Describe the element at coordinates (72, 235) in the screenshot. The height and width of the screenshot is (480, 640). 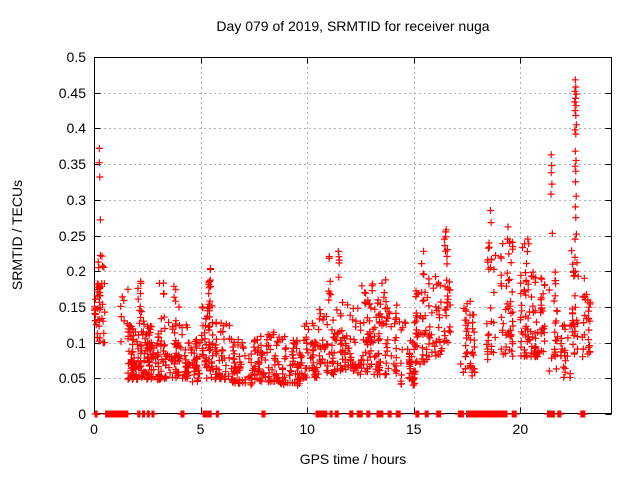
I see `y-tick-label: 0.25` at that location.